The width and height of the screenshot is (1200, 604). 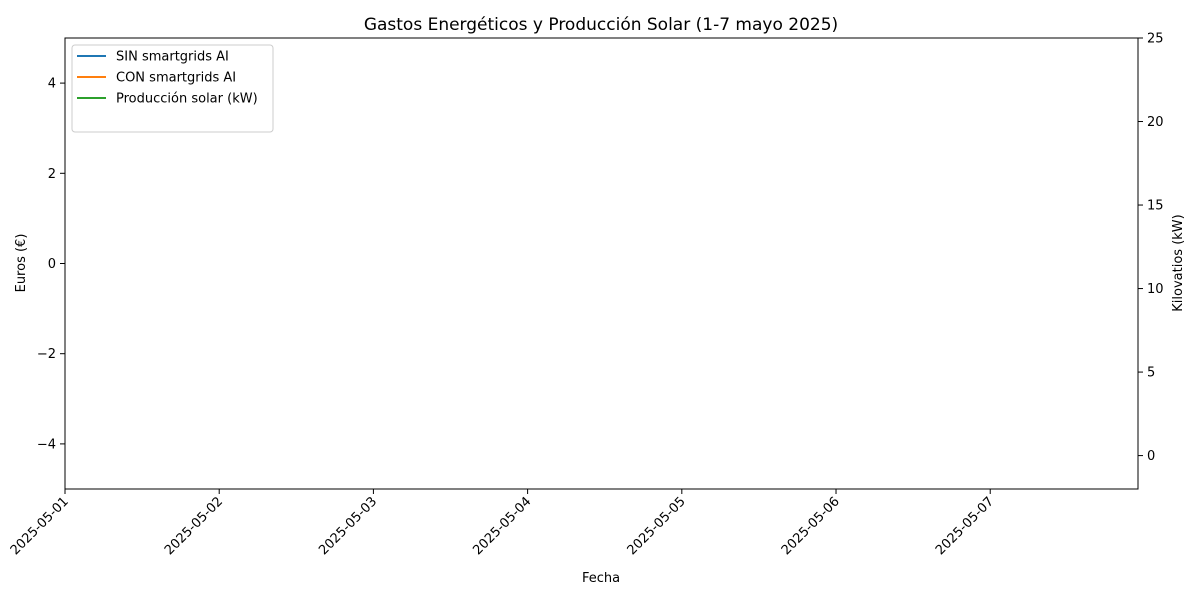 What do you see at coordinates (811, 526) in the screenshot?
I see `x-tick-label: 2025-05-06` at bounding box center [811, 526].